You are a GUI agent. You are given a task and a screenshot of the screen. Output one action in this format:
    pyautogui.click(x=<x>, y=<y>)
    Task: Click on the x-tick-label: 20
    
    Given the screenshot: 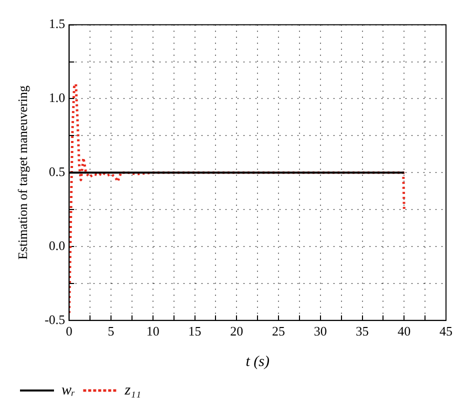 What is the action you would take?
    pyautogui.click(x=237, y=331)
    